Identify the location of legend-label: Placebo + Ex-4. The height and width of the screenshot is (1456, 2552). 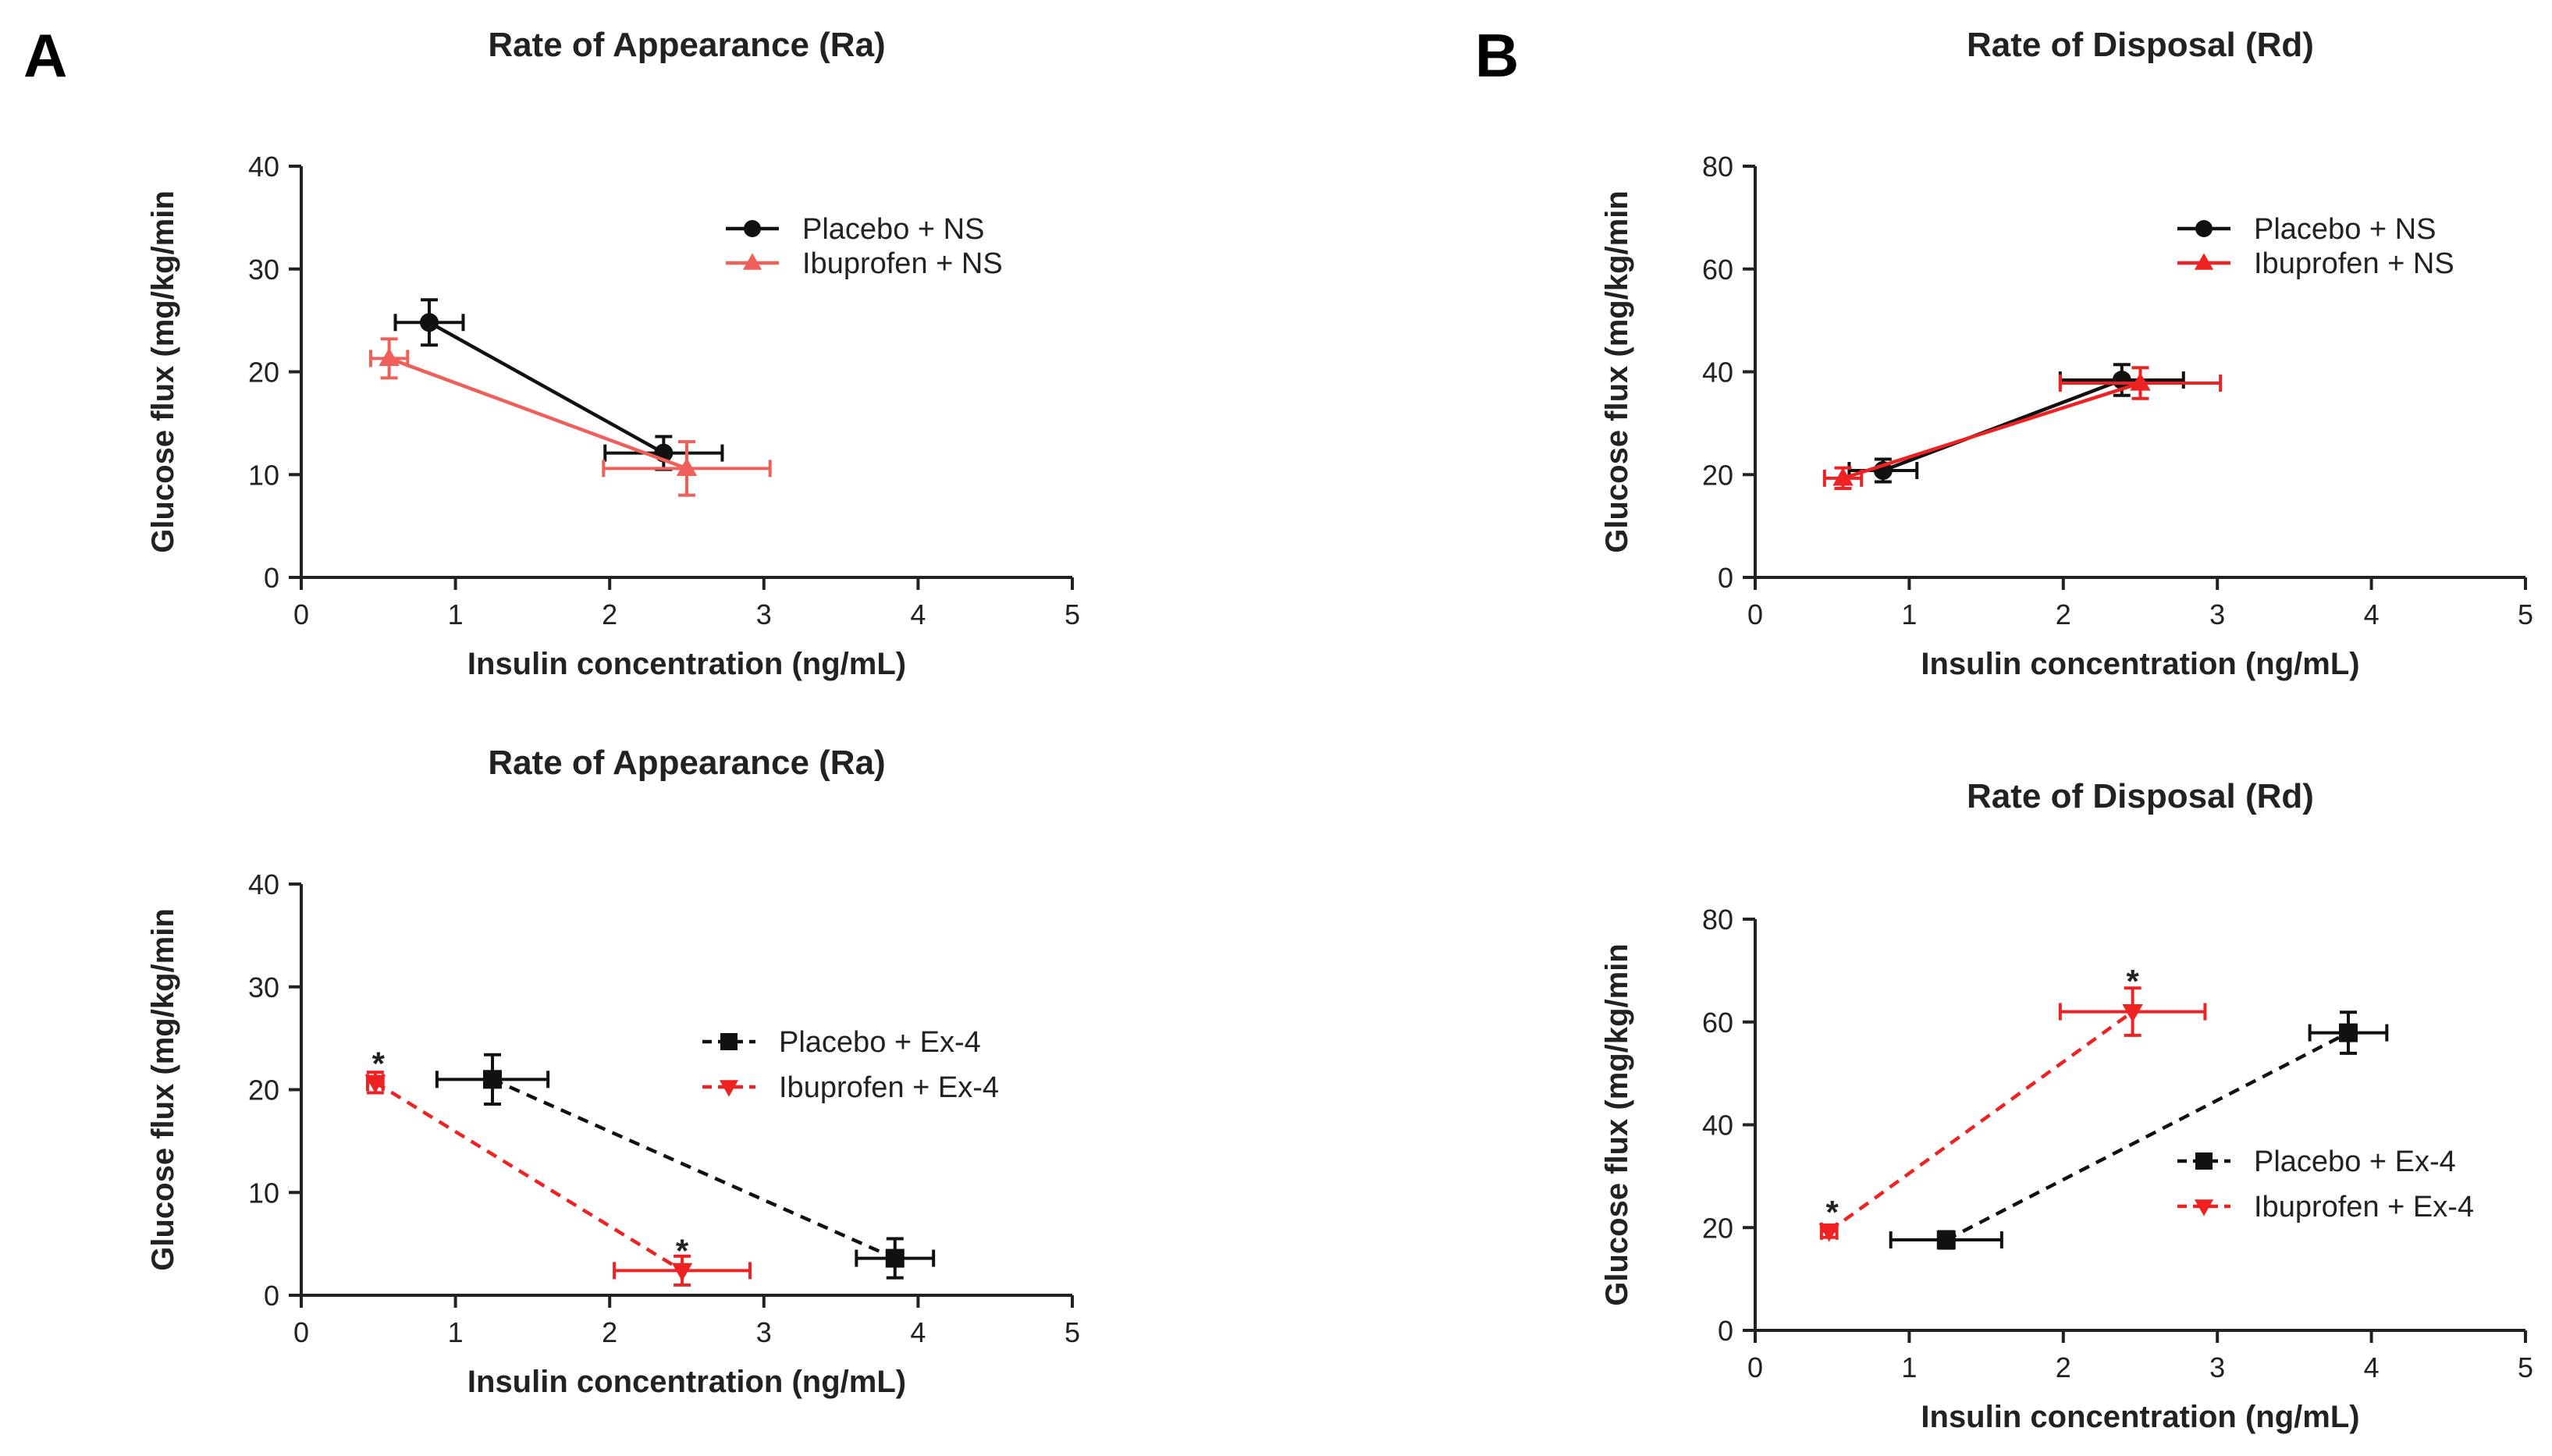
(2355, 1161).